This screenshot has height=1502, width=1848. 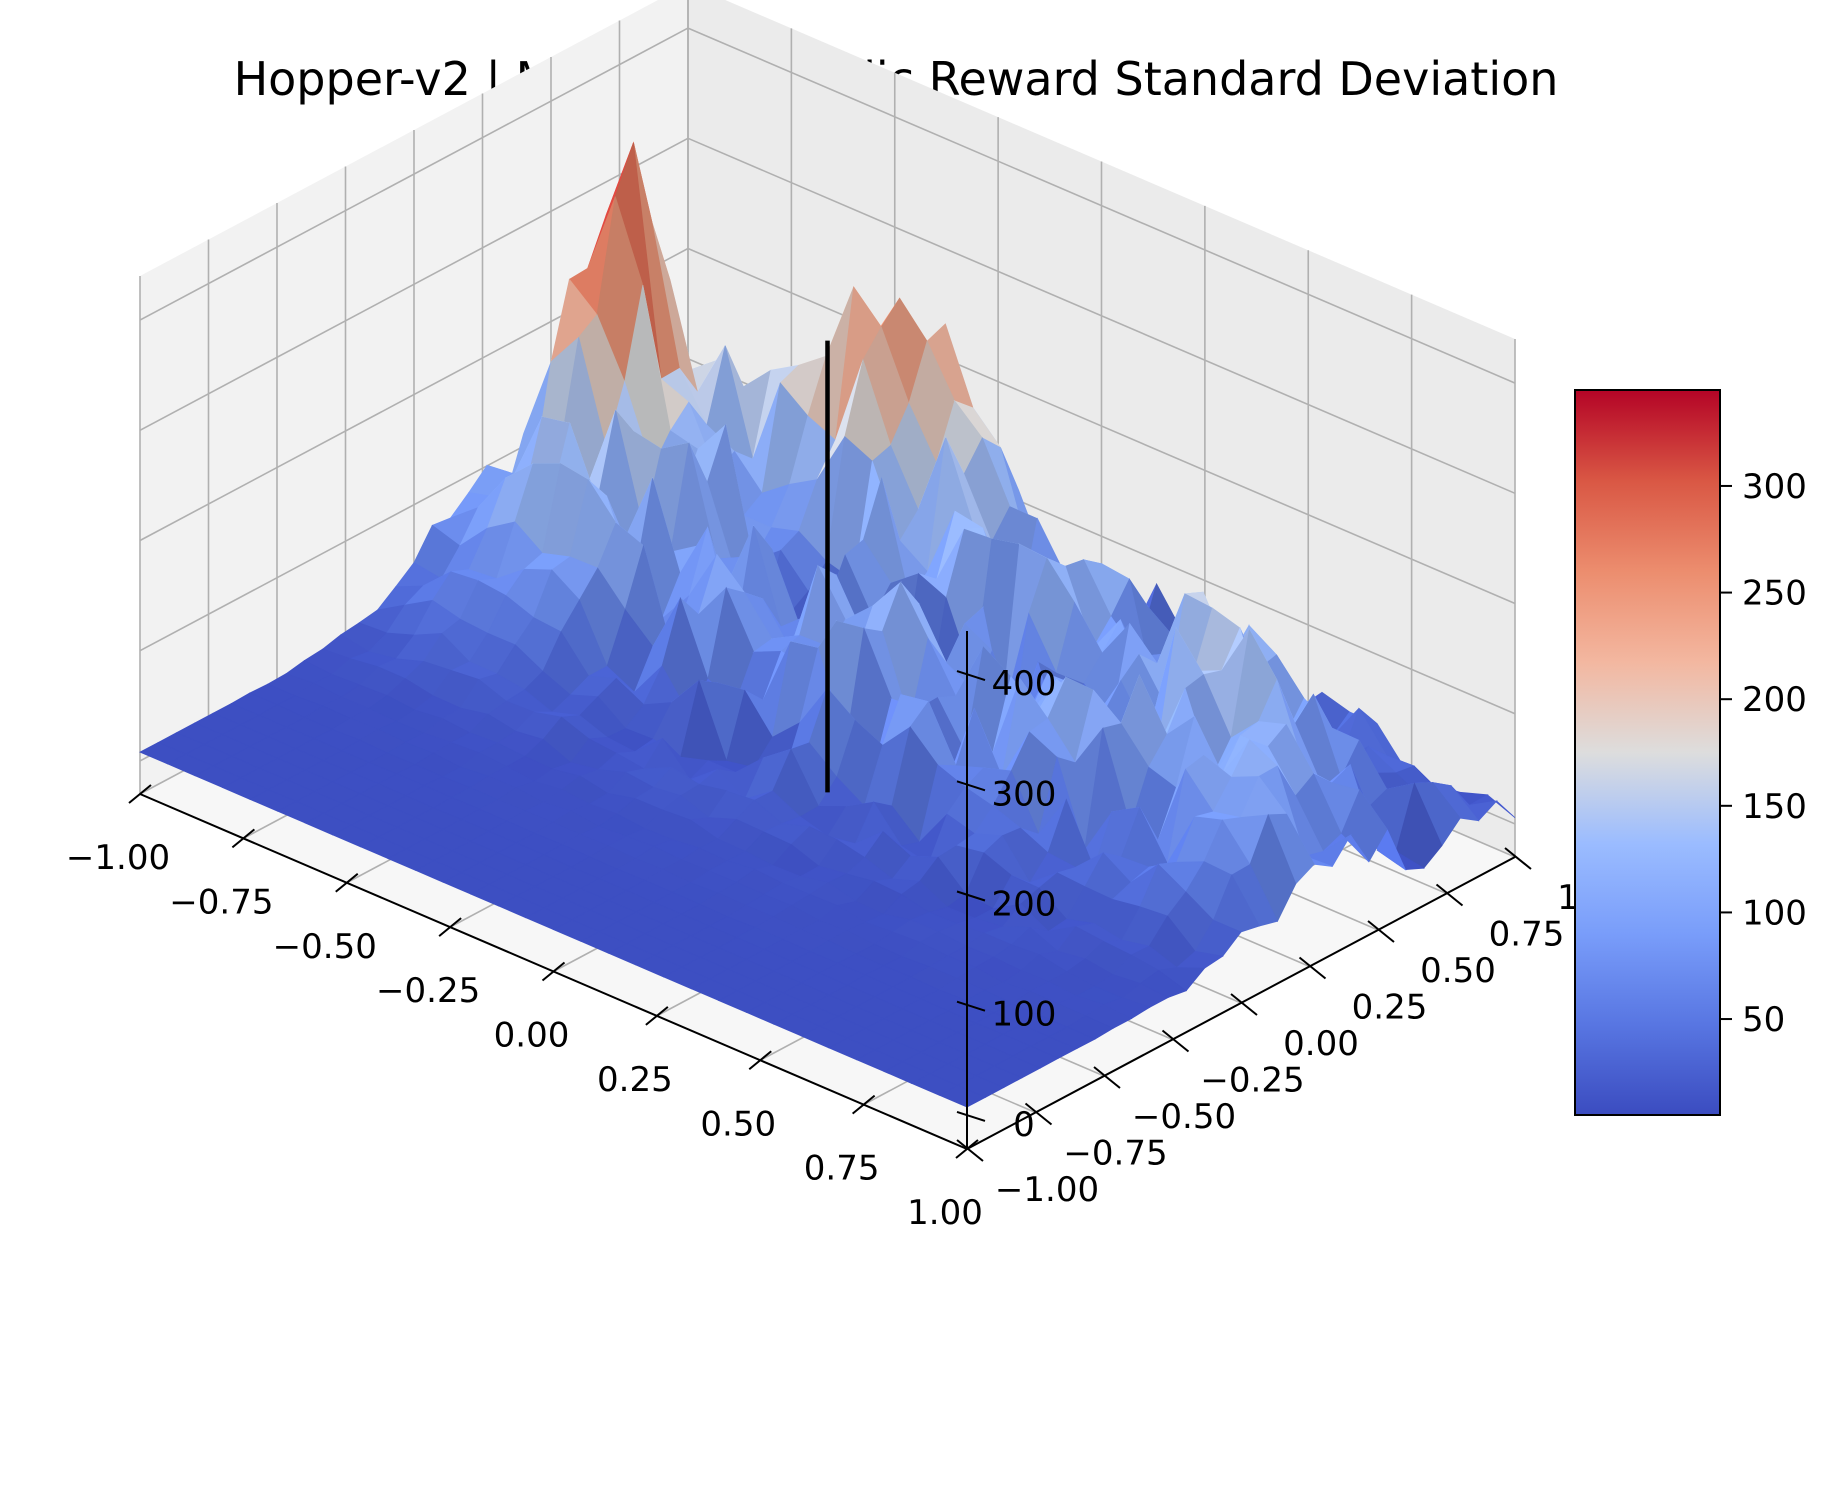 What do you see at coordinates (532, 1036) in the screenshot?
I see `x-tick-label: 0.00` at bounding box center [532, 1036].